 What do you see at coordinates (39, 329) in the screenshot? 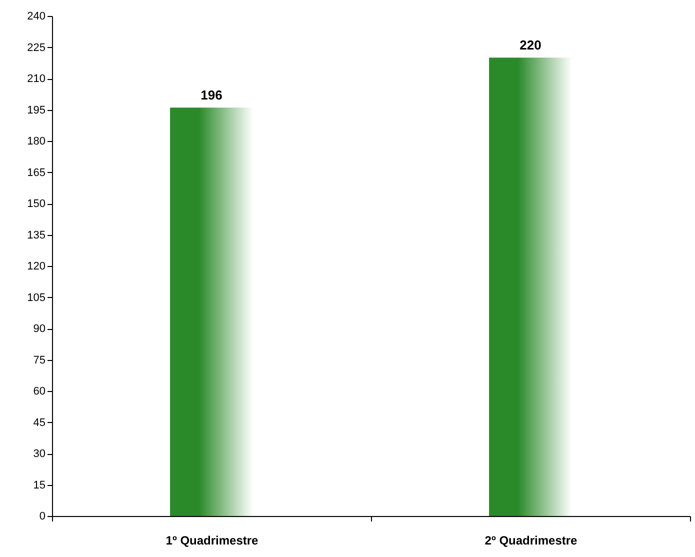
I see `y-tick-label: 90` at bounding box center [39, 329].